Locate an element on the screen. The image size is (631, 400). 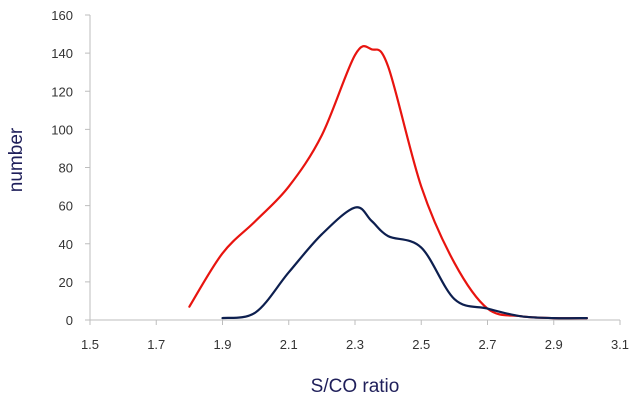
y-tick-label: 100 is located at coordinates (62, 129).